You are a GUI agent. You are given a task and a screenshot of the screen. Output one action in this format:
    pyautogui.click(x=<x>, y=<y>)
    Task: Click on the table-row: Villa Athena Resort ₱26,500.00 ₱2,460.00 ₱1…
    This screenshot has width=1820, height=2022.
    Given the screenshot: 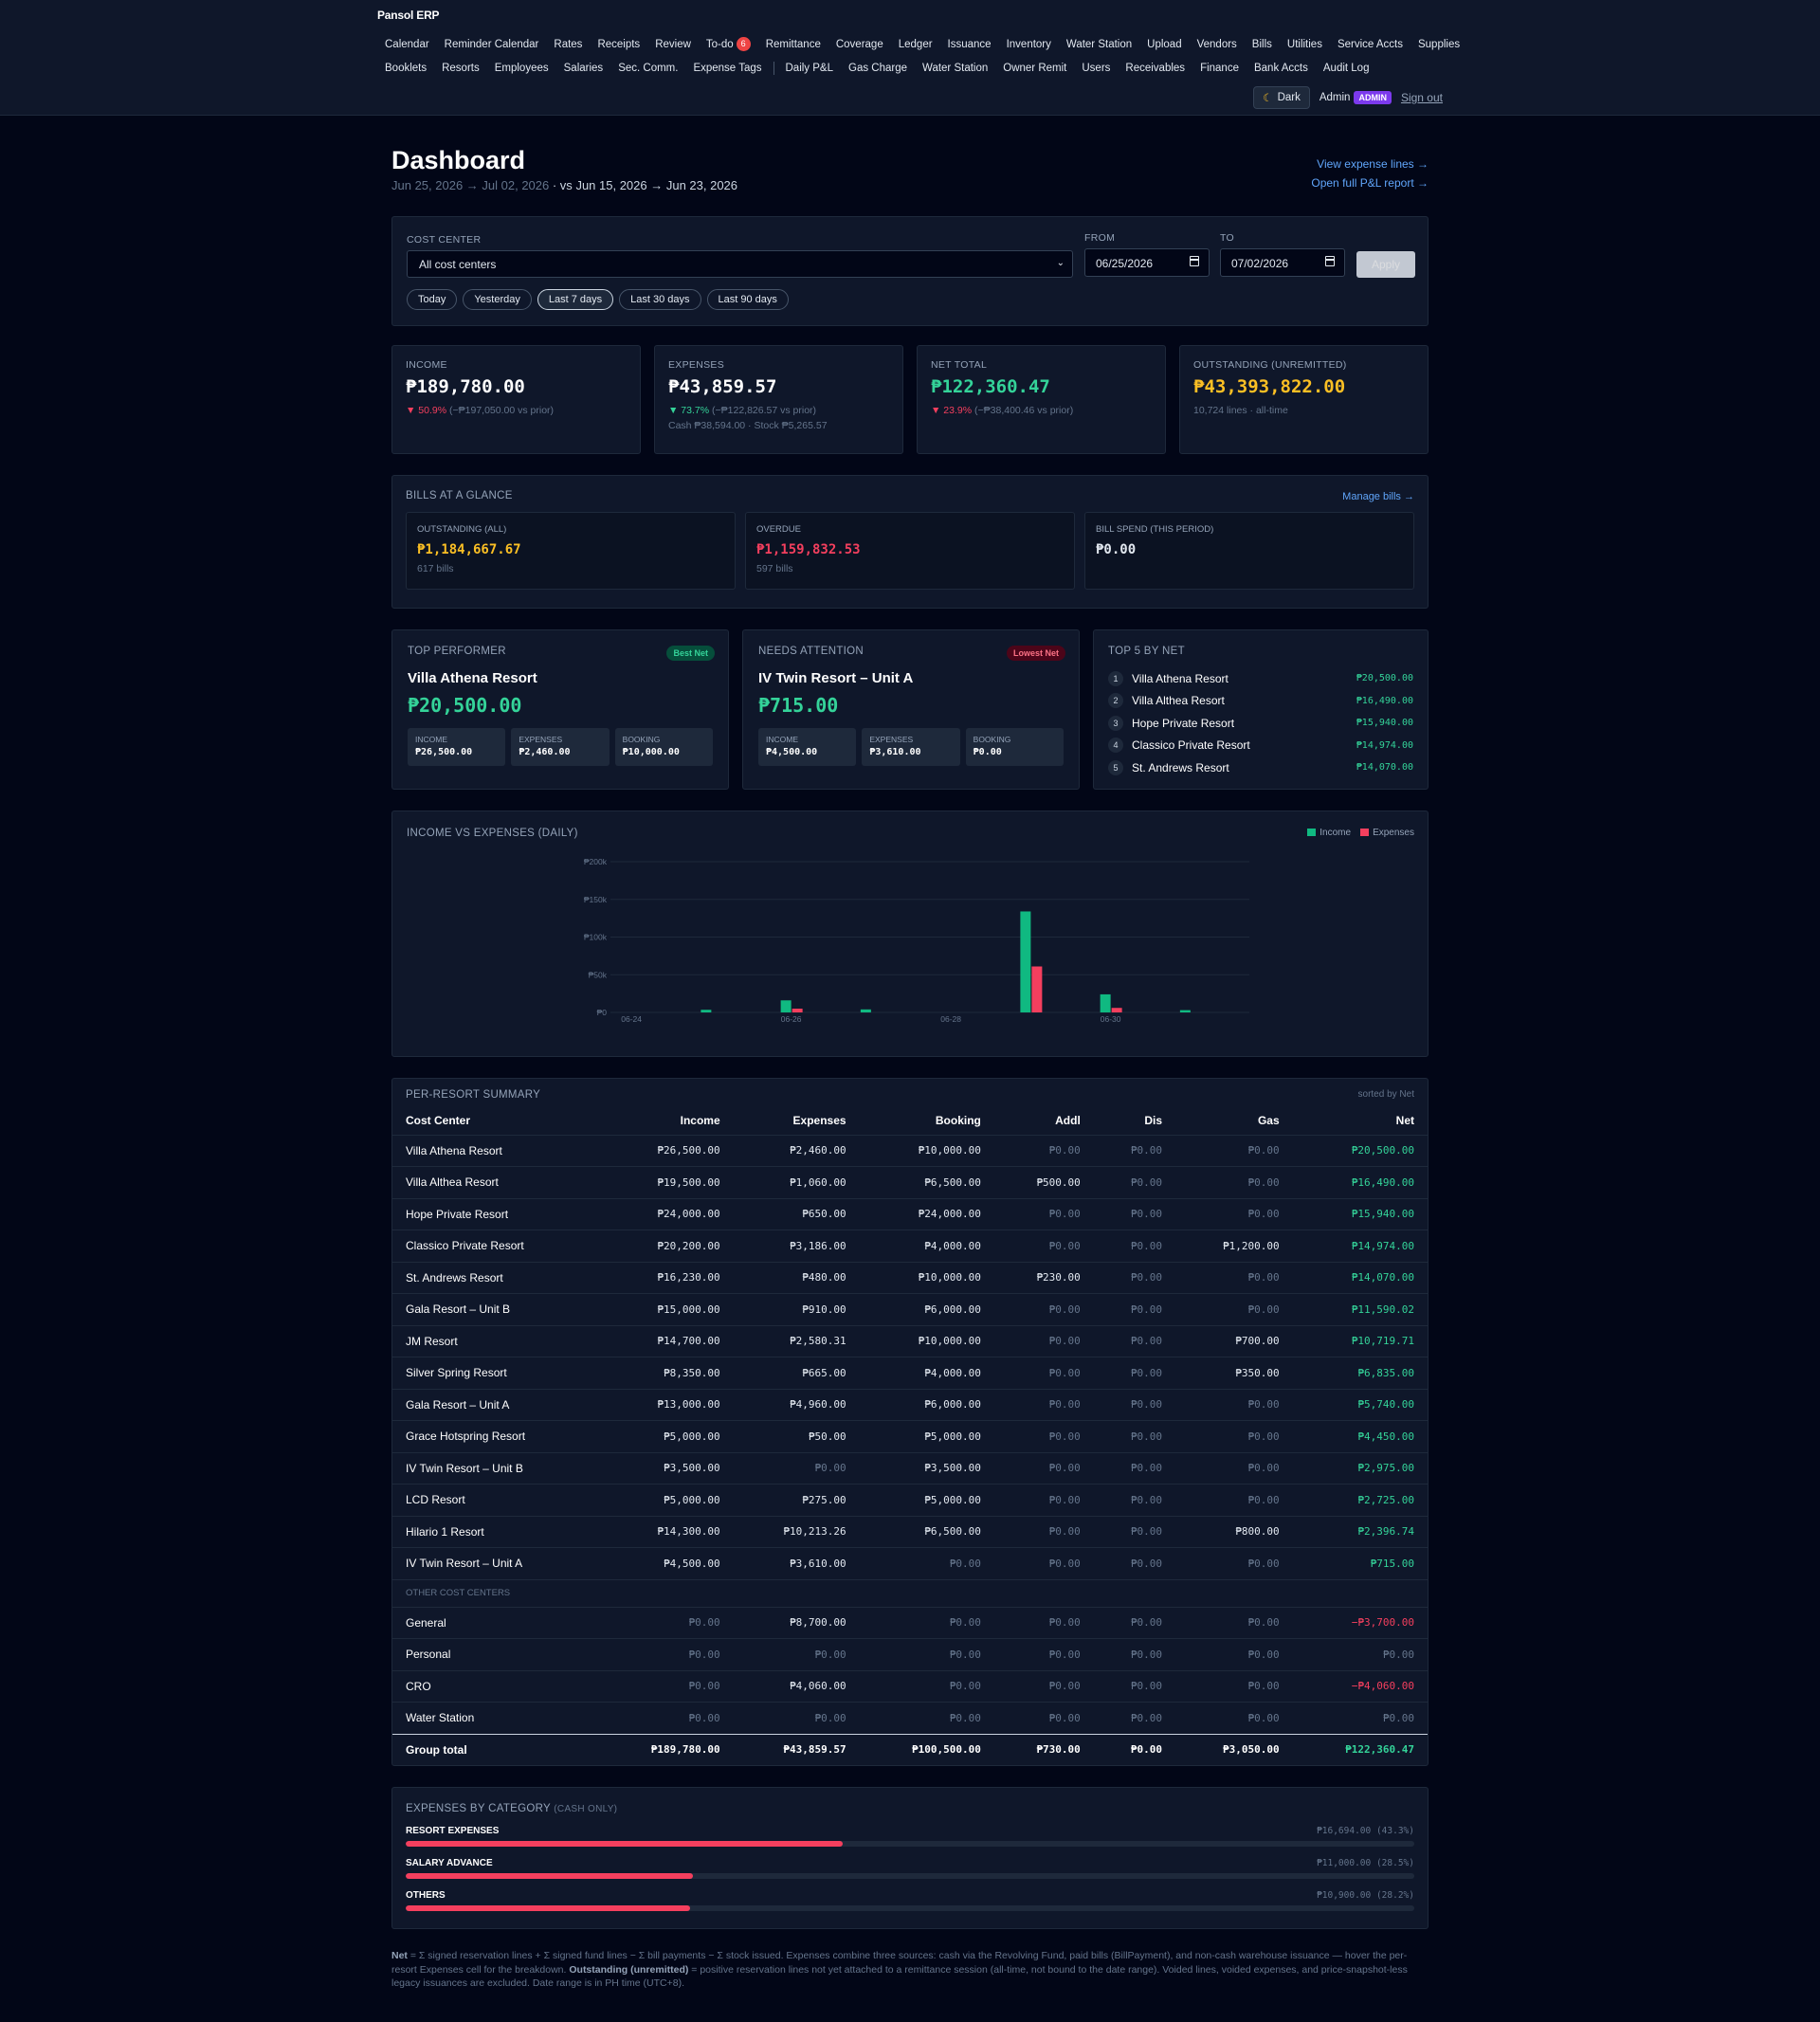 What is the action you would take?
    pyautogui.click(x=910, y=1150)
    